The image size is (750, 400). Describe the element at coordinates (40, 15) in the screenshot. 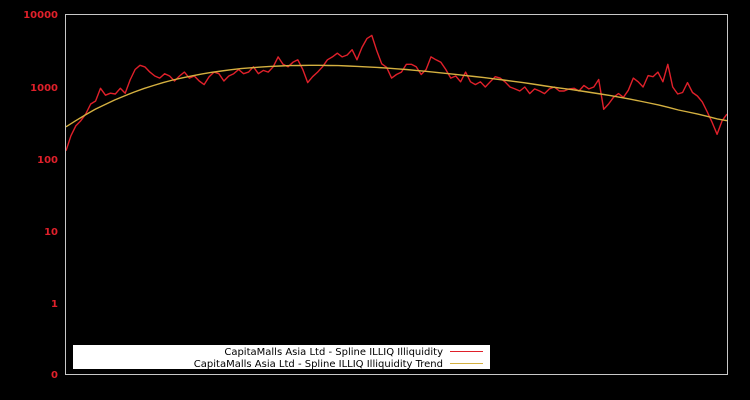

I see `y-tick-label: 10000` at that location.